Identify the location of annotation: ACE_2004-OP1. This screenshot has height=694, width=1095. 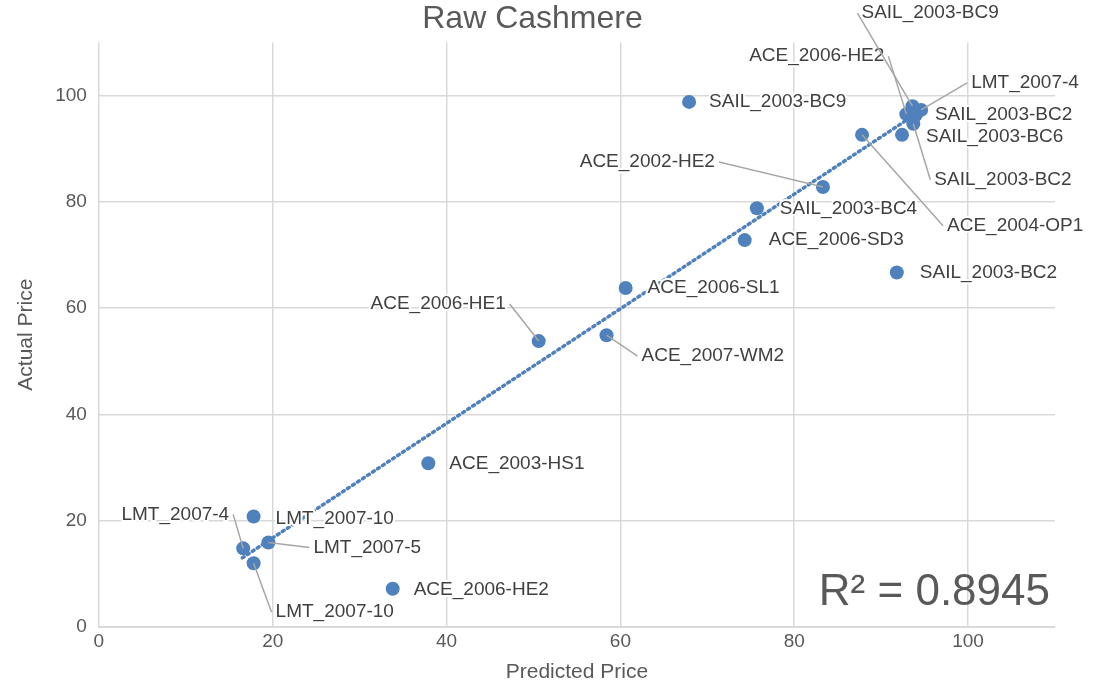
(1015, 225).